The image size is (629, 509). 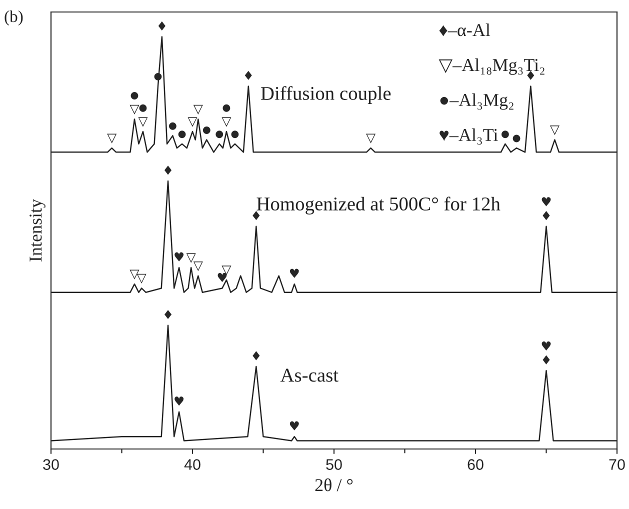 I want to click on y-axis-title: Intensity, so click(x=38, y=230).